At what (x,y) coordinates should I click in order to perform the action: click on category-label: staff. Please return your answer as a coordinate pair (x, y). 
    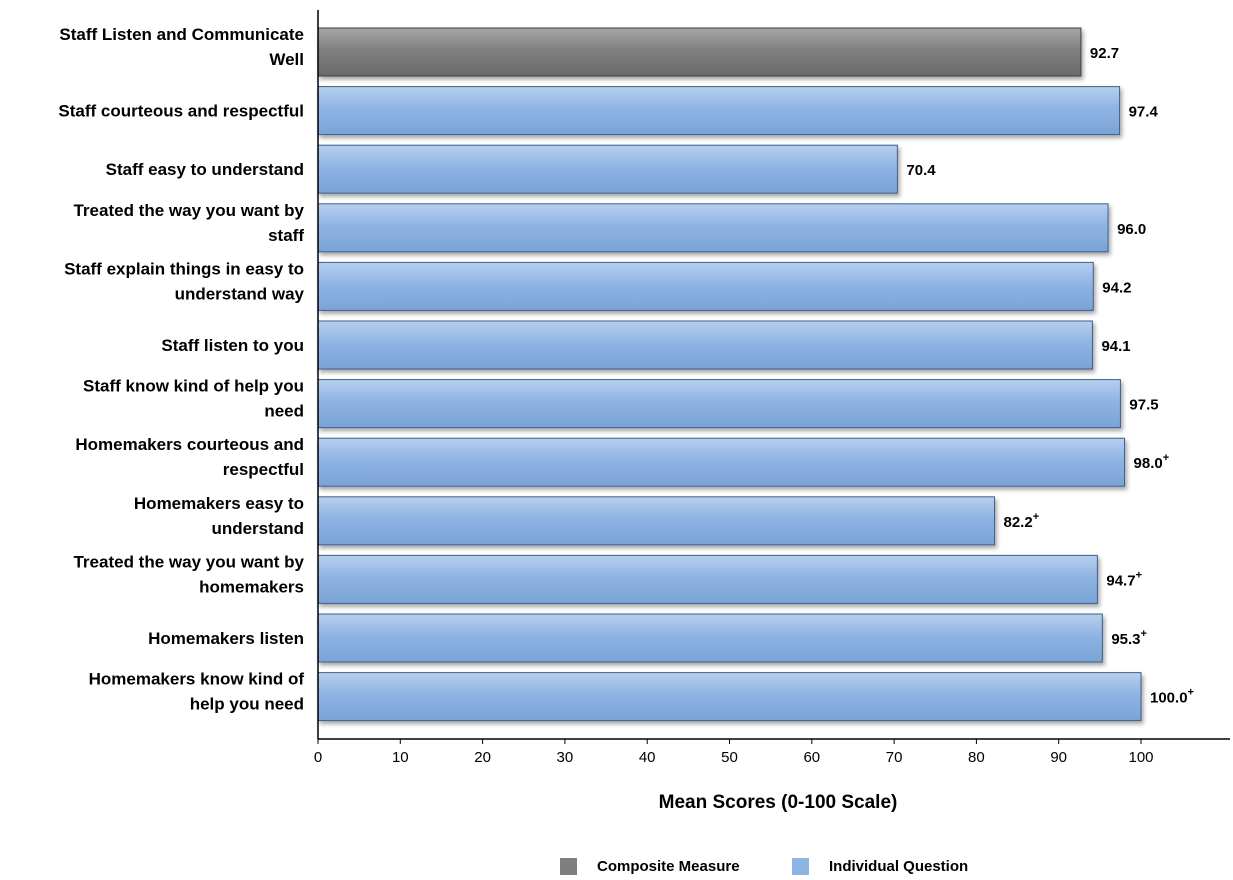
    Looking at the image, I should click on (286, 235).